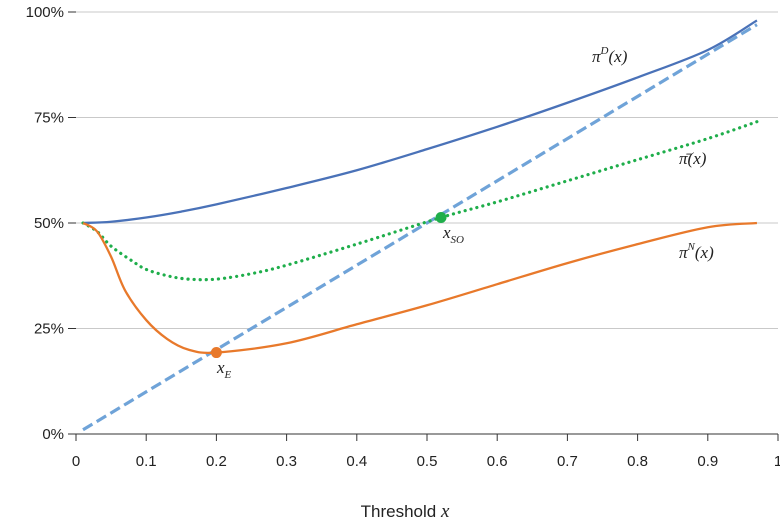 The width and height of the screenshot is (780, 526). What do you see at coordinates (49, 118) in the screenshot?
I see `y-tick-label: 75%` at bounding box center [49, 118].